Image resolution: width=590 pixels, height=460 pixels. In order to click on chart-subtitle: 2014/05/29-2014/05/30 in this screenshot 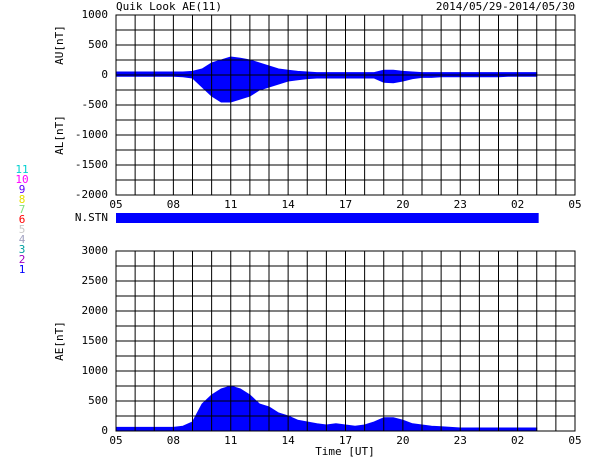, I will do `click(505, 6)`.